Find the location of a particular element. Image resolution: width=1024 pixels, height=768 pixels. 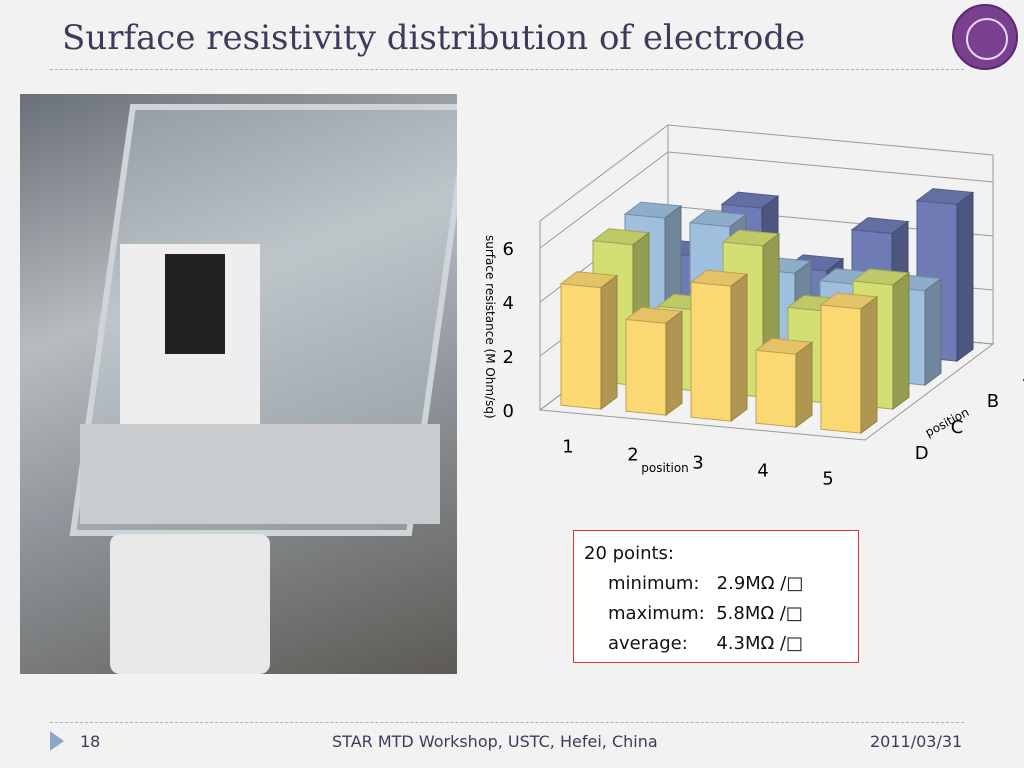

x-tick-label: 3 is located at coordinates (697, 462).